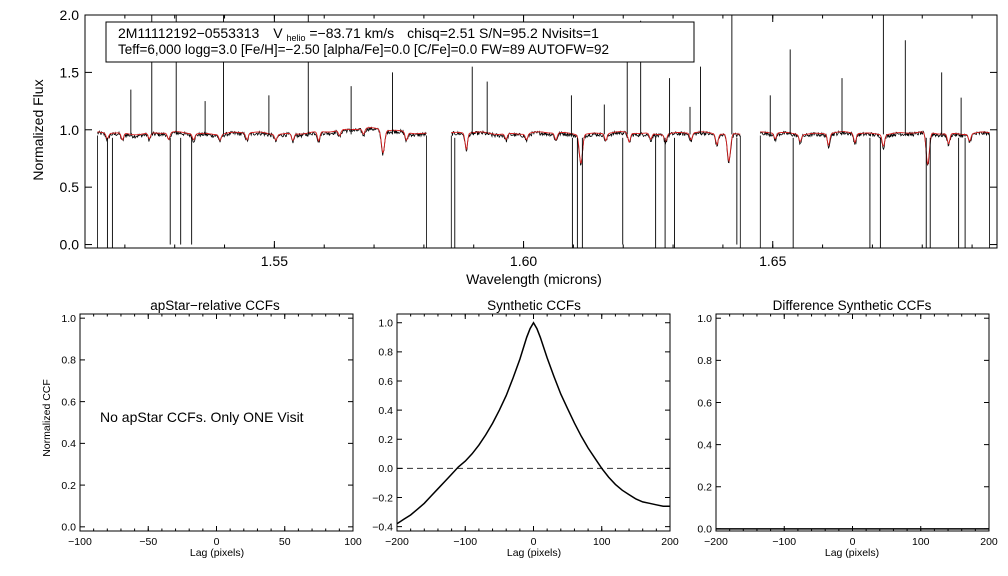 The width and height of the screenshot is (1008, 576). What do you see at coordinates (397, 542) in the screenshot?
I see `synthetic_ccf-x-tick-label: −200` at bounding box center [397, 542].